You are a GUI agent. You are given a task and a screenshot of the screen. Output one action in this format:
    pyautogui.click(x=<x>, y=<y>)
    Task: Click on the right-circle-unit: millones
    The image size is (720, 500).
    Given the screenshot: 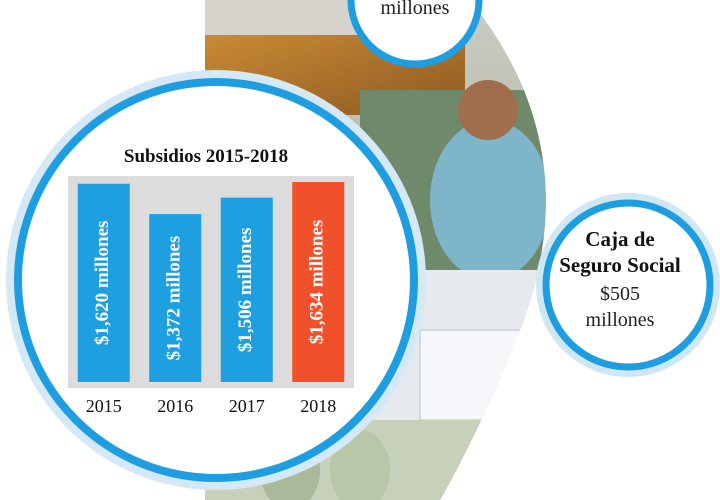 What is the action you would take?
    pyautogui.click(x=620, y=320)
    